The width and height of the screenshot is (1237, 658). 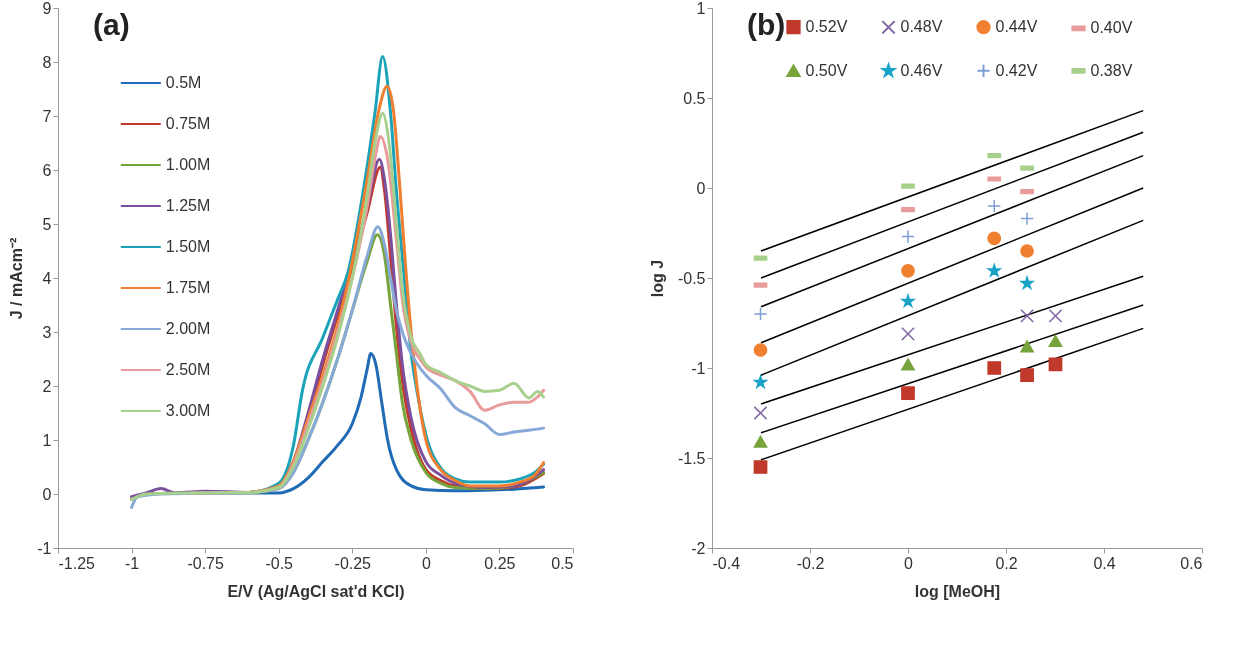 I want to click on x-axis-title: E/V (Ag/AgCl sat'd KCl), so click(x=316, y=591).